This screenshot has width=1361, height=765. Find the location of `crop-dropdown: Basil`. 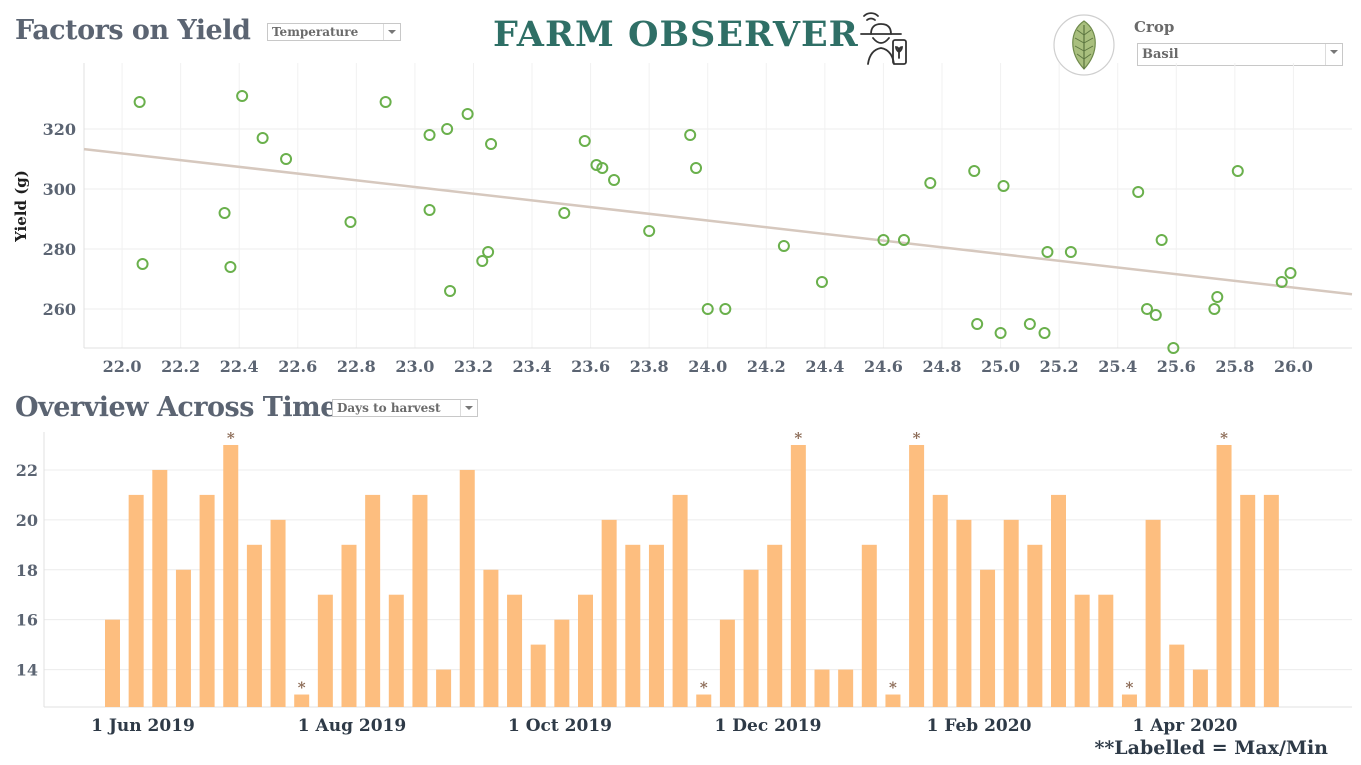

crop-dropdown: Basil is located at coordinates (1240, 54).